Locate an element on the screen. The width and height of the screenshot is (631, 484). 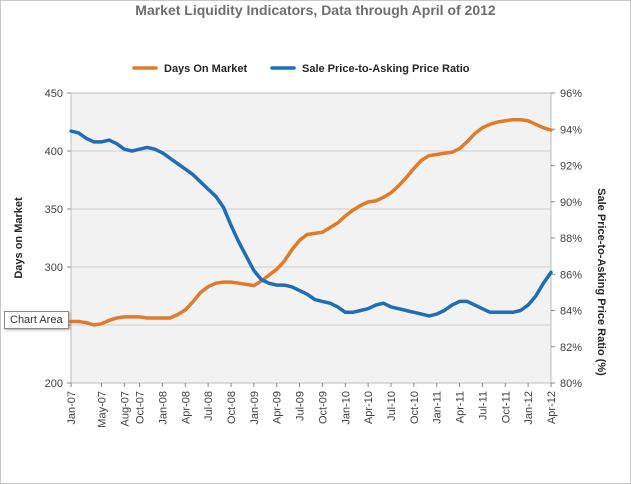
x-tick-label: Jan-12 is located at coordinates (529, 408).